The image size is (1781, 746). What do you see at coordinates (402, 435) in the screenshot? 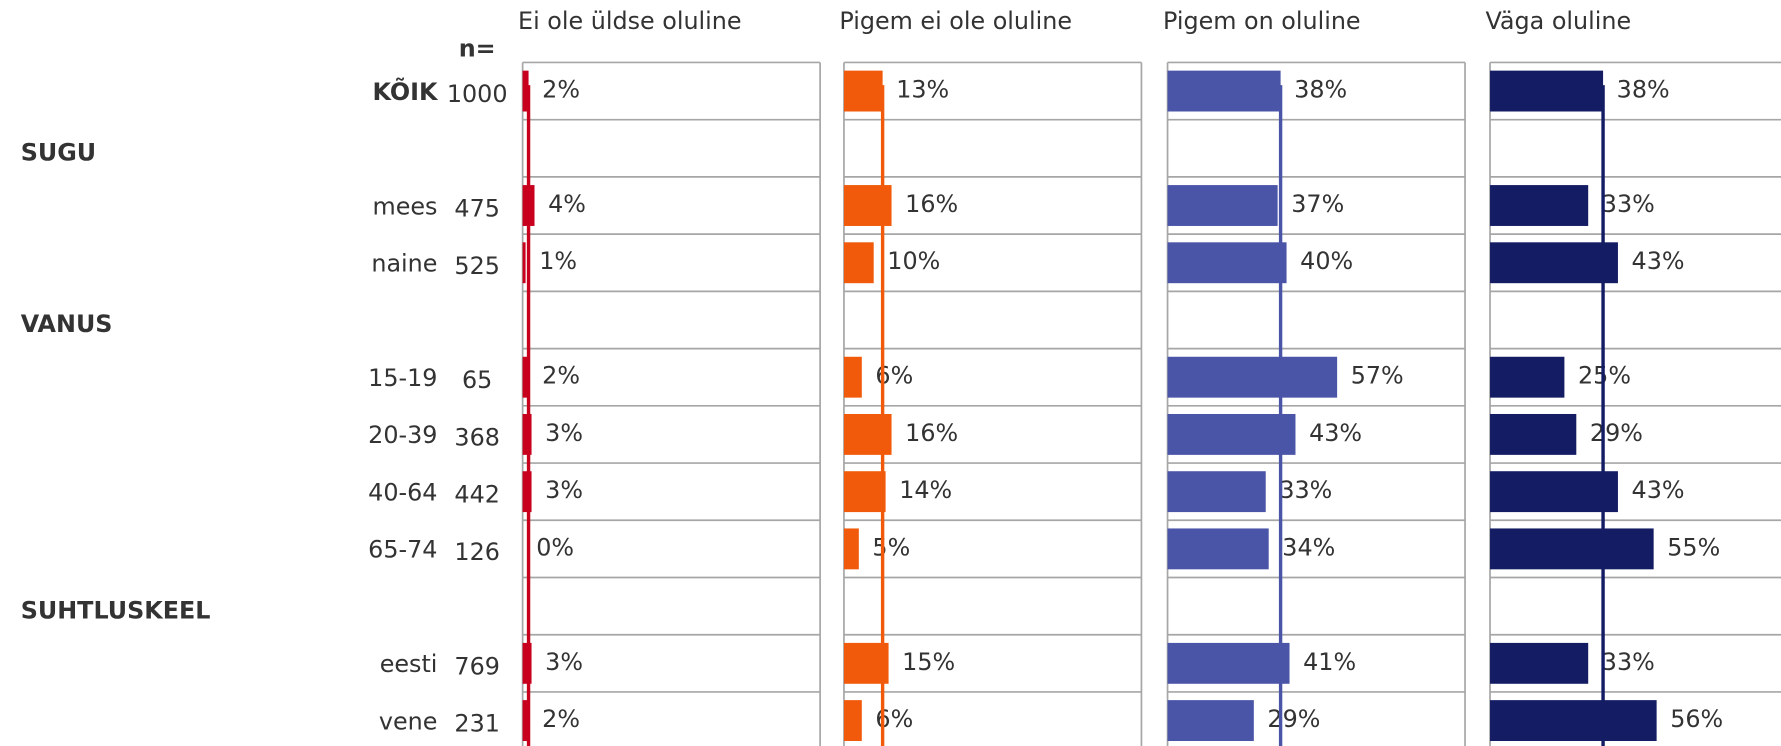
I see `row-label: 20-39` at bounding box center [402, 435].